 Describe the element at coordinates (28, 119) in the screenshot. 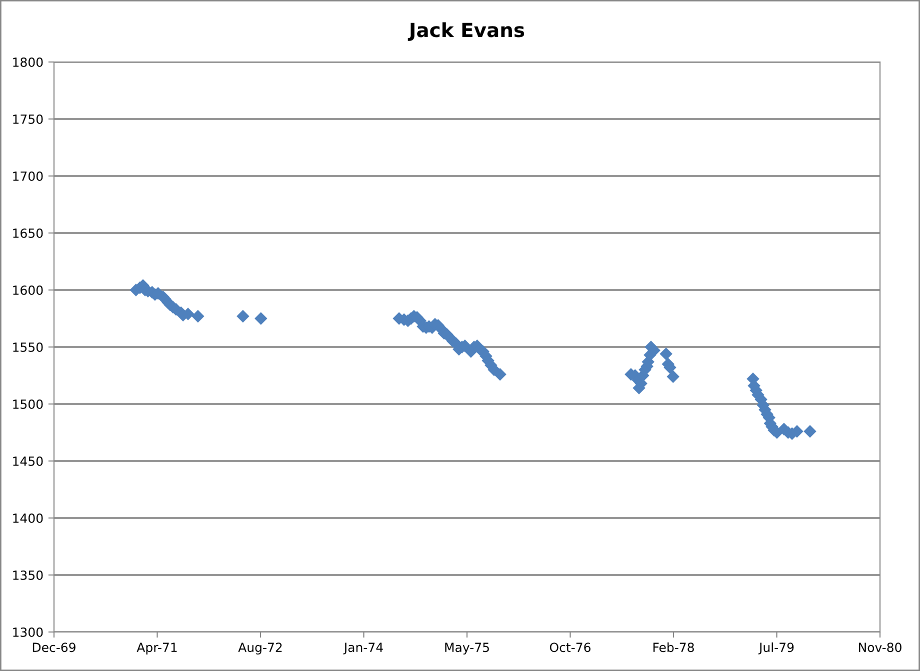

I see `y-tick-label: 1750` at that location.